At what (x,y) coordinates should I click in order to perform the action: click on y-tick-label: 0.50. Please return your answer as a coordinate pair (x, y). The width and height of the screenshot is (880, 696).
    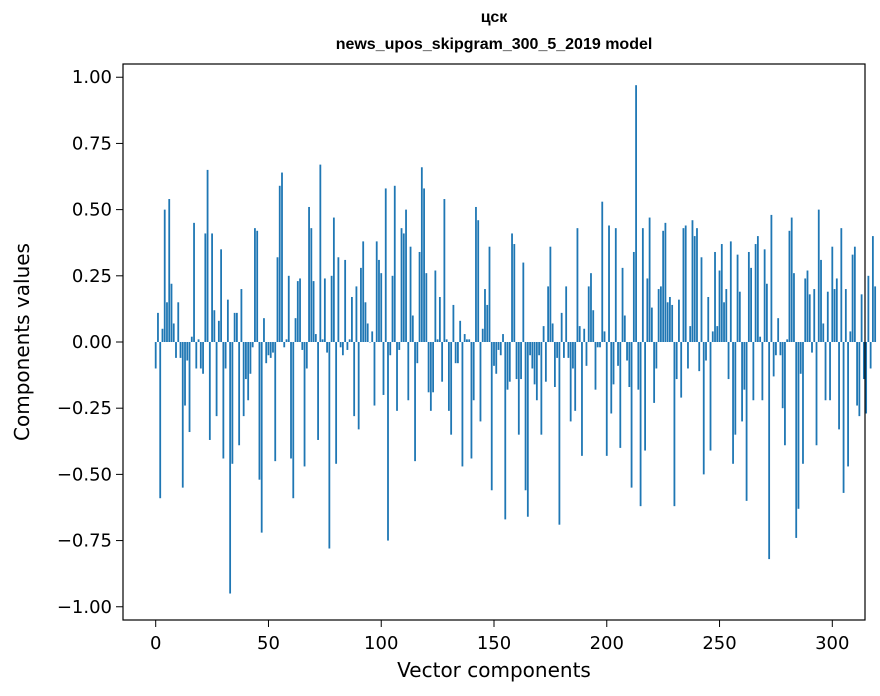
    Looking at the image, I should click on (92, 210).